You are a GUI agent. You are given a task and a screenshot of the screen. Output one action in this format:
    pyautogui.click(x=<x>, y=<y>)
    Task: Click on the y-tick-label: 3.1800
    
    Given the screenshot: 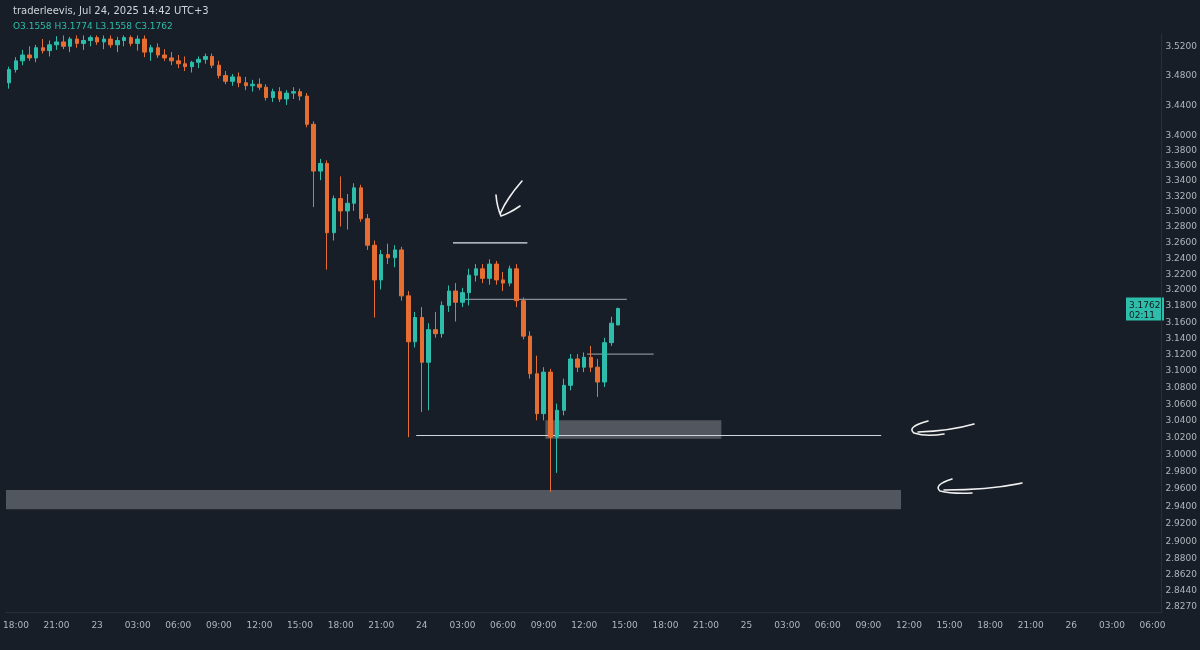 What is the action you would take?
    pyautogui.click(x=1181, y=305)
    